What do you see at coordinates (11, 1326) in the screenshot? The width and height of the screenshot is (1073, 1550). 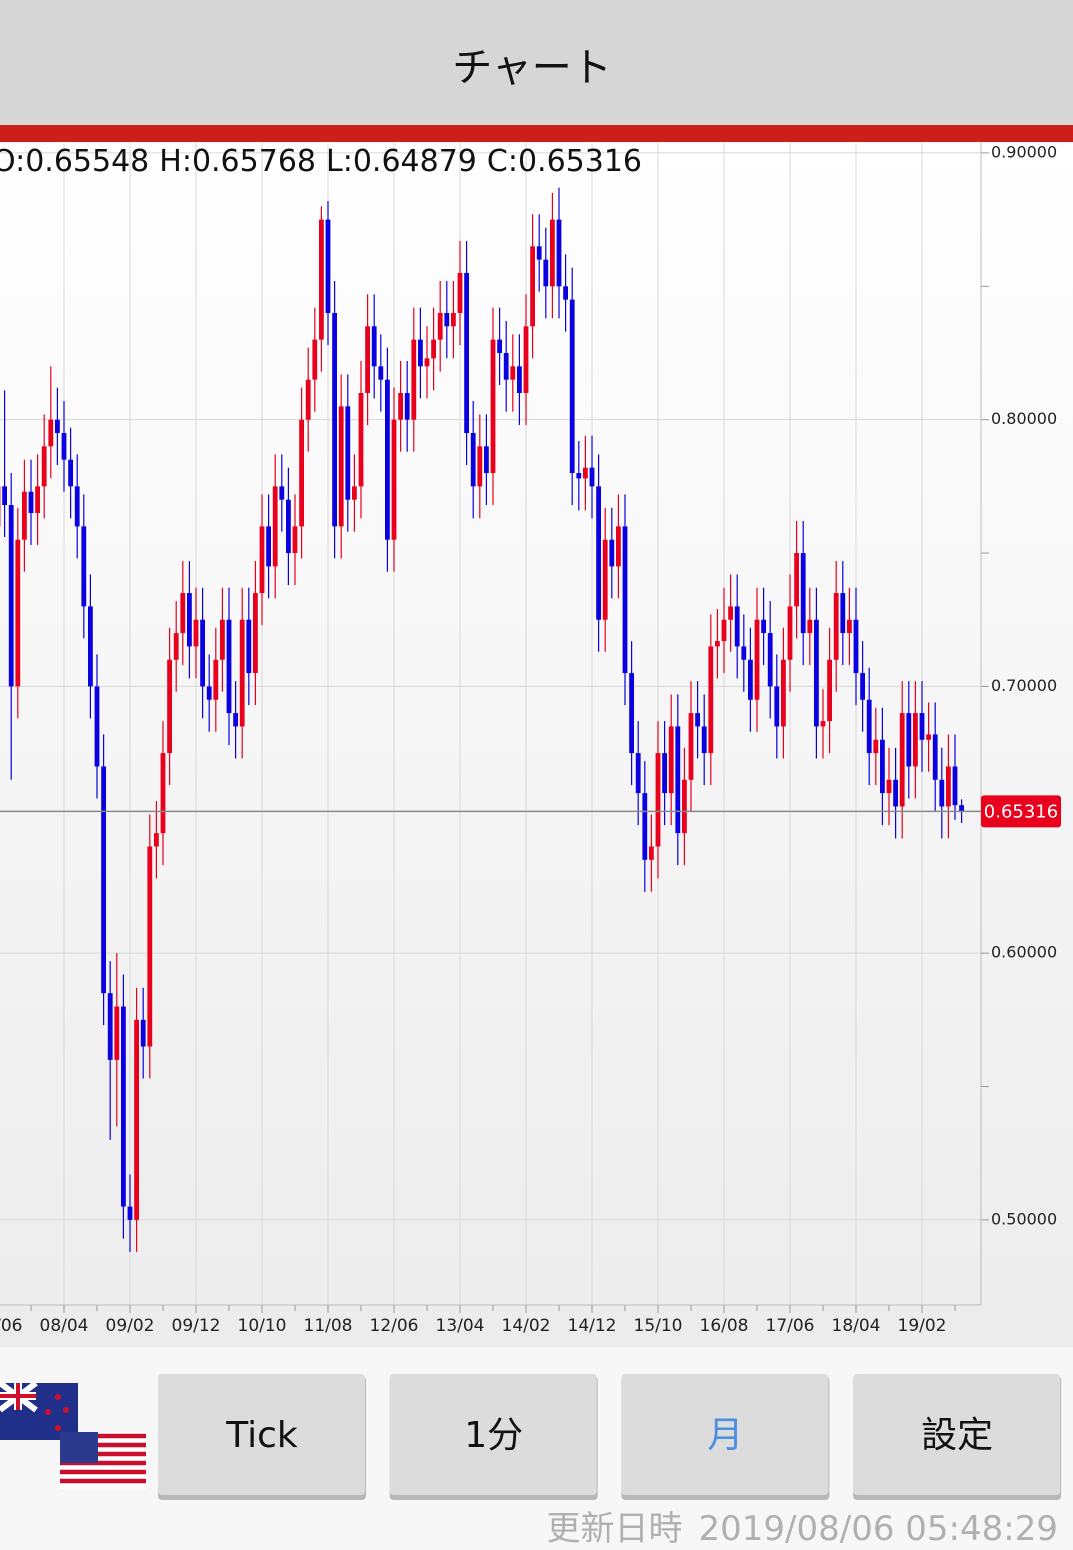 I see `x-tick-label: 07/06` at bounding box center [11, 1326].